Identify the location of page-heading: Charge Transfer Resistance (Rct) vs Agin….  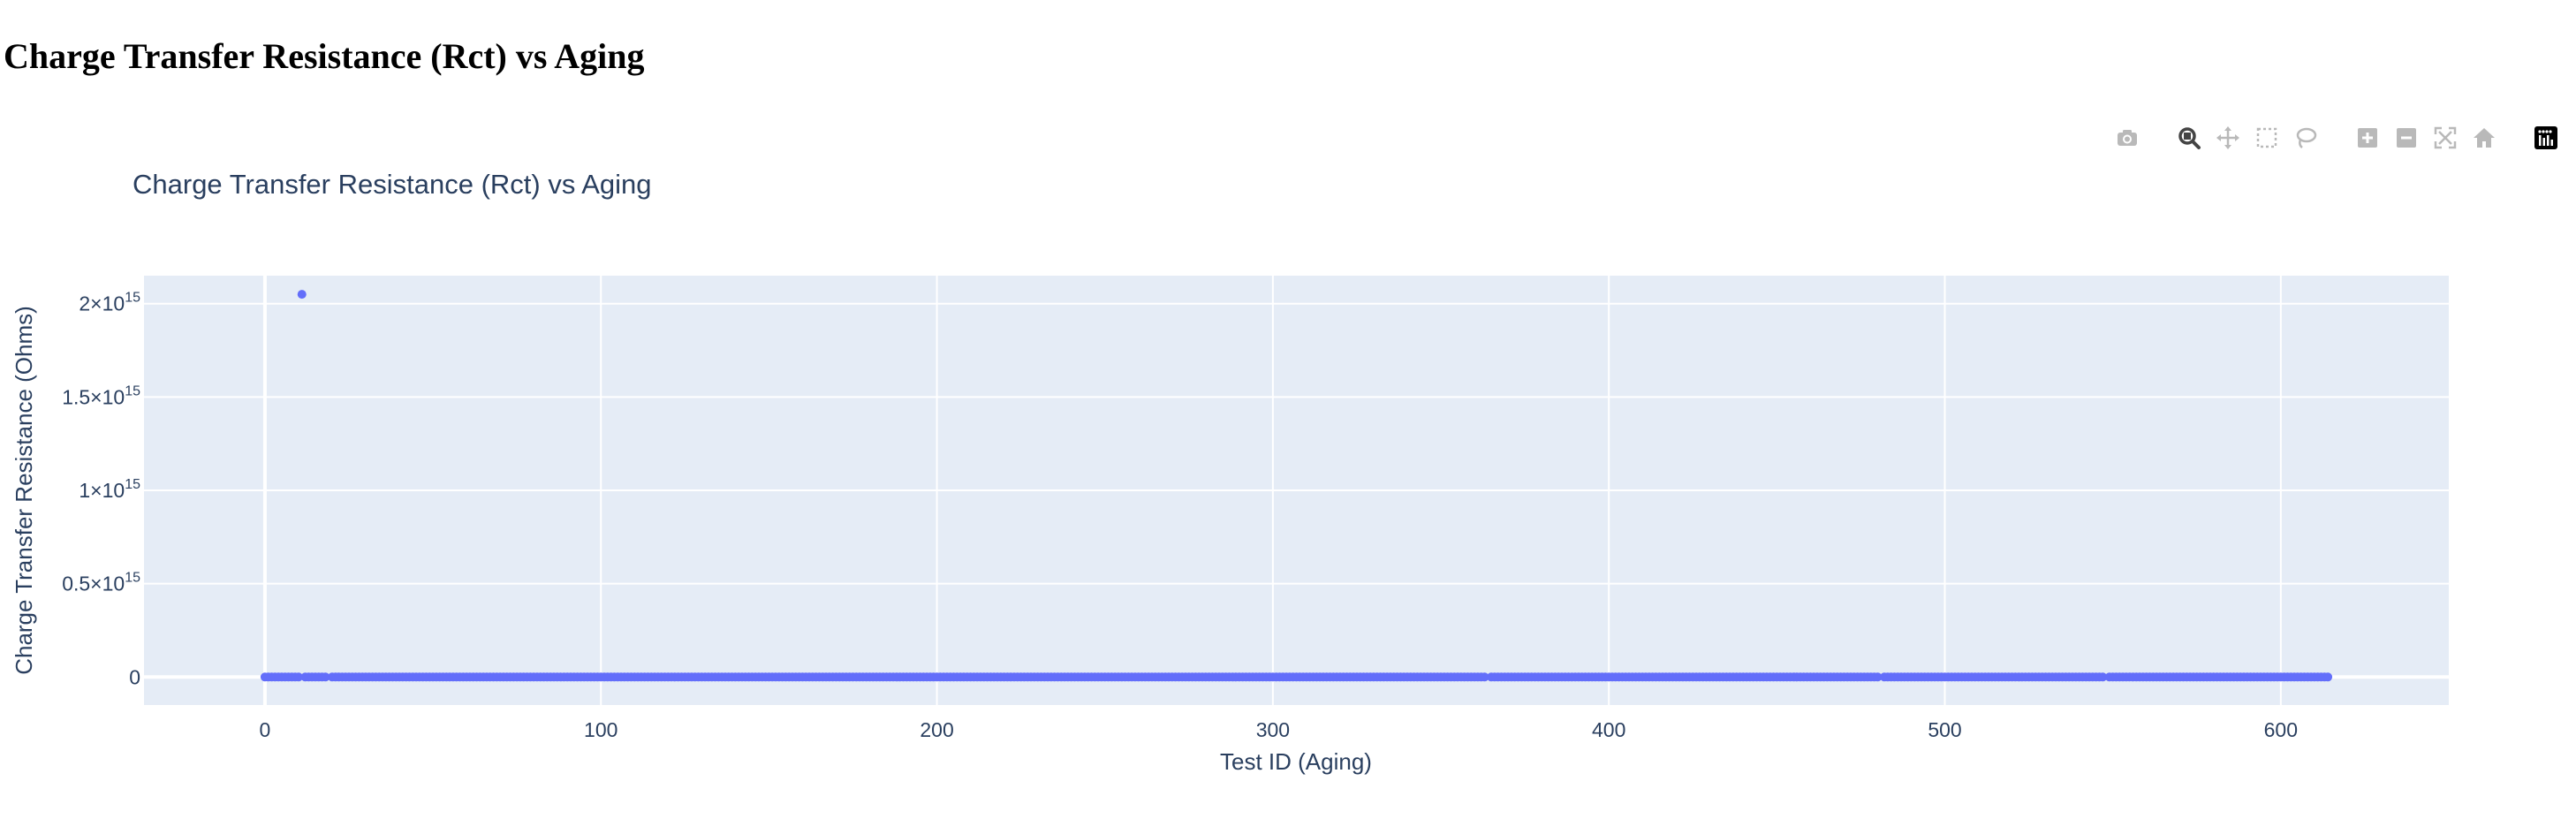
(324, 56).